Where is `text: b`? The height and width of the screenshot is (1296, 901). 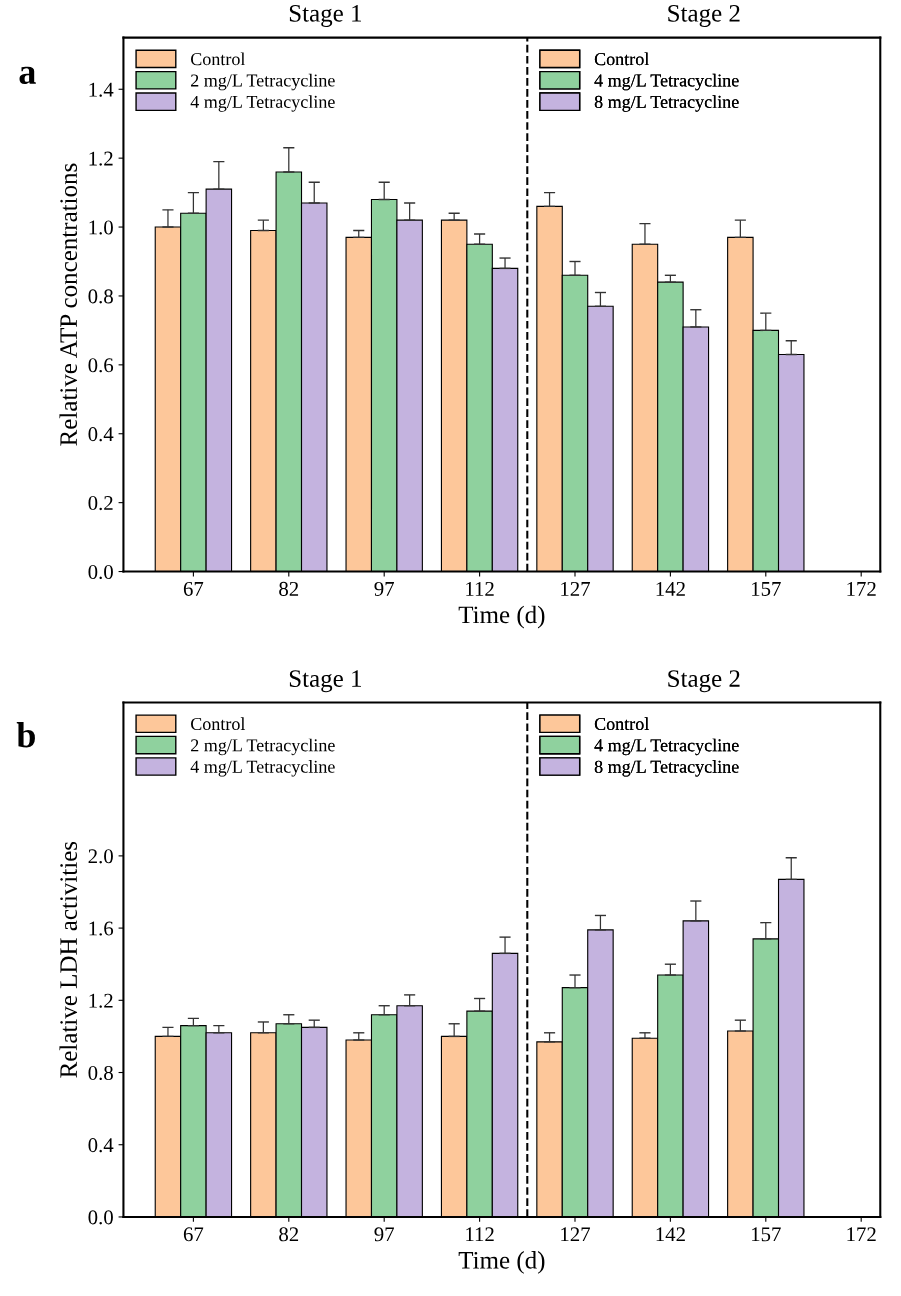
text: b is located at coordinates (25, 735).